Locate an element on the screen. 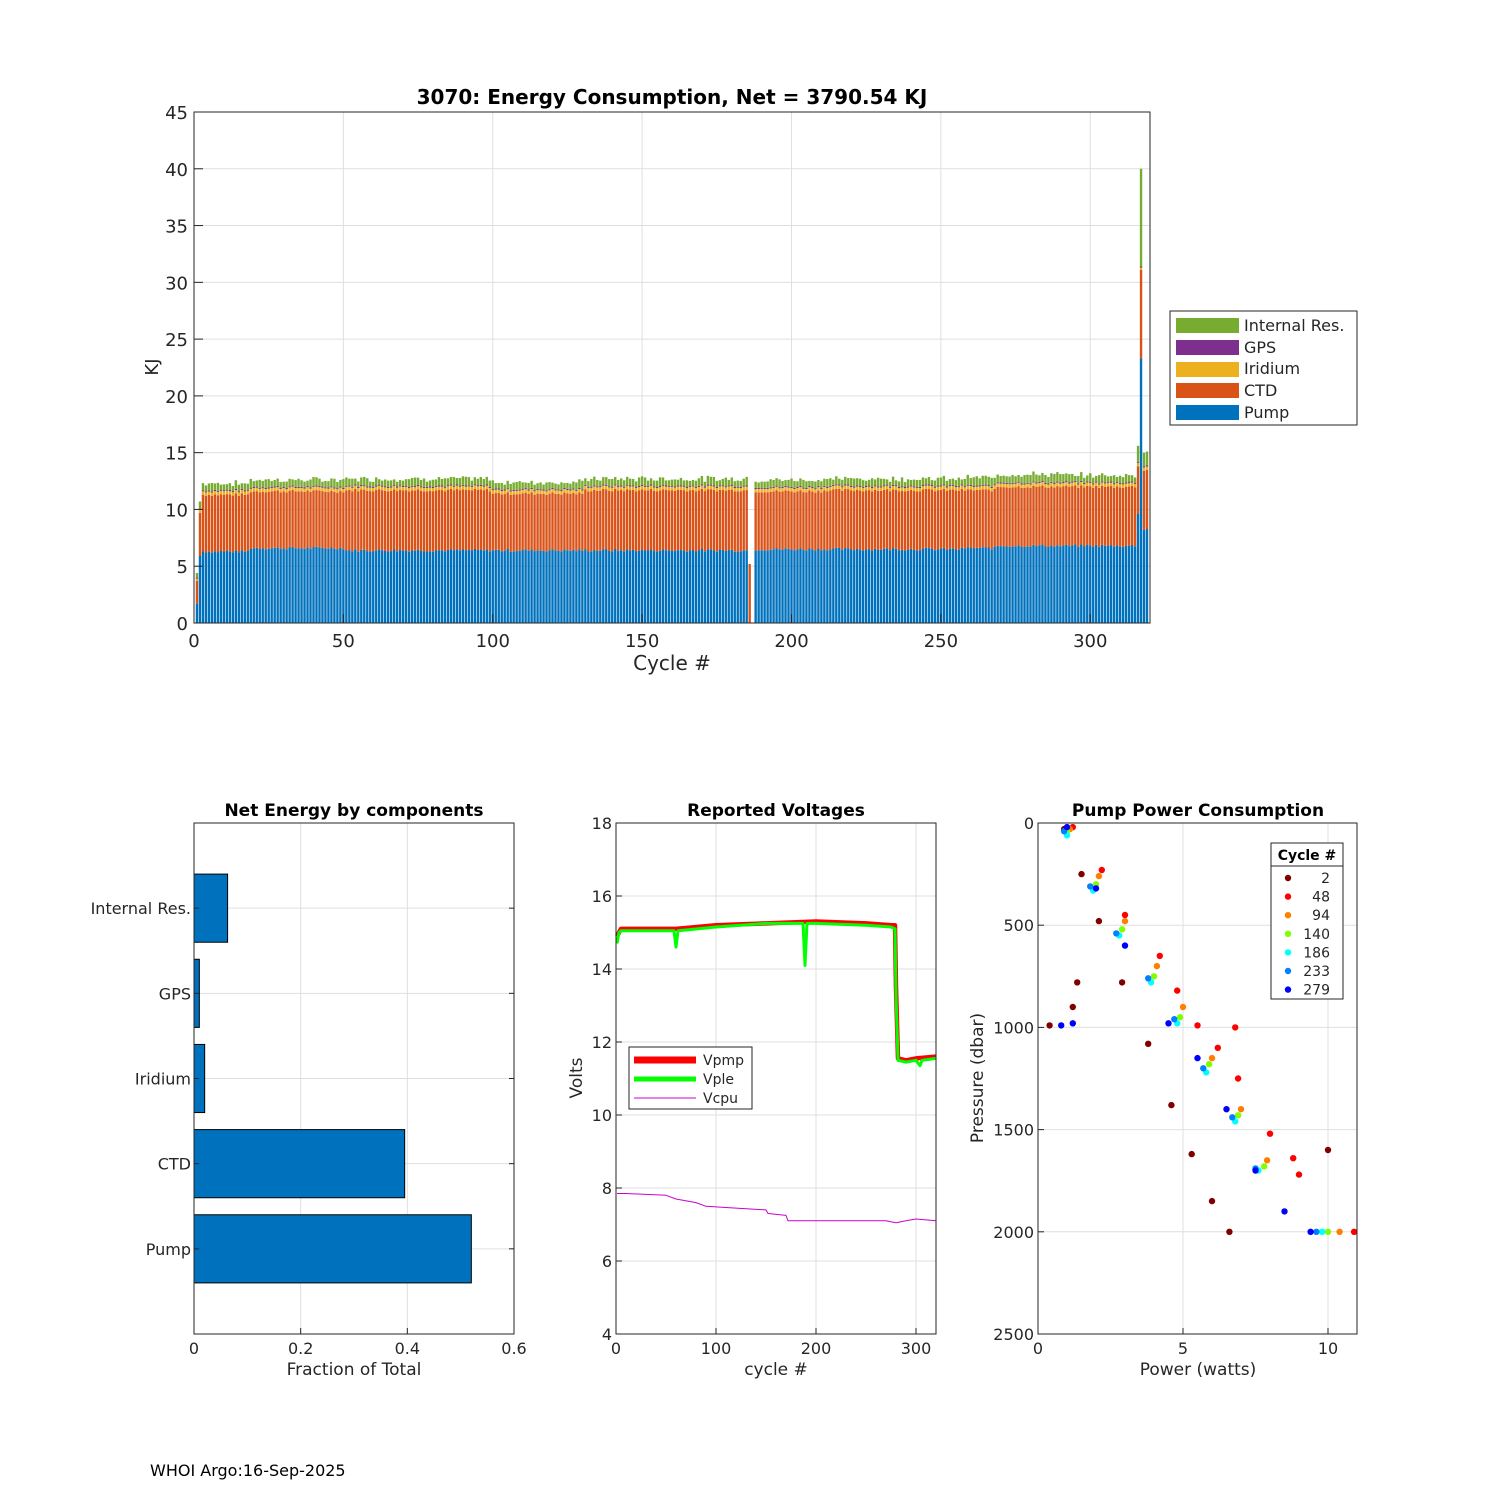  components-category-label: GPS is located at coordinates (175, 993).